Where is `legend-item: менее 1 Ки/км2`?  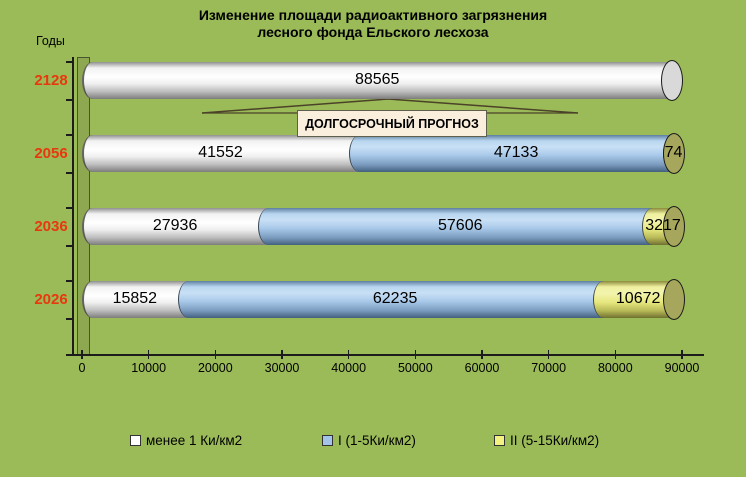 legend-item: менее 1 Ки/км2 is located at coordinates (186, 440).